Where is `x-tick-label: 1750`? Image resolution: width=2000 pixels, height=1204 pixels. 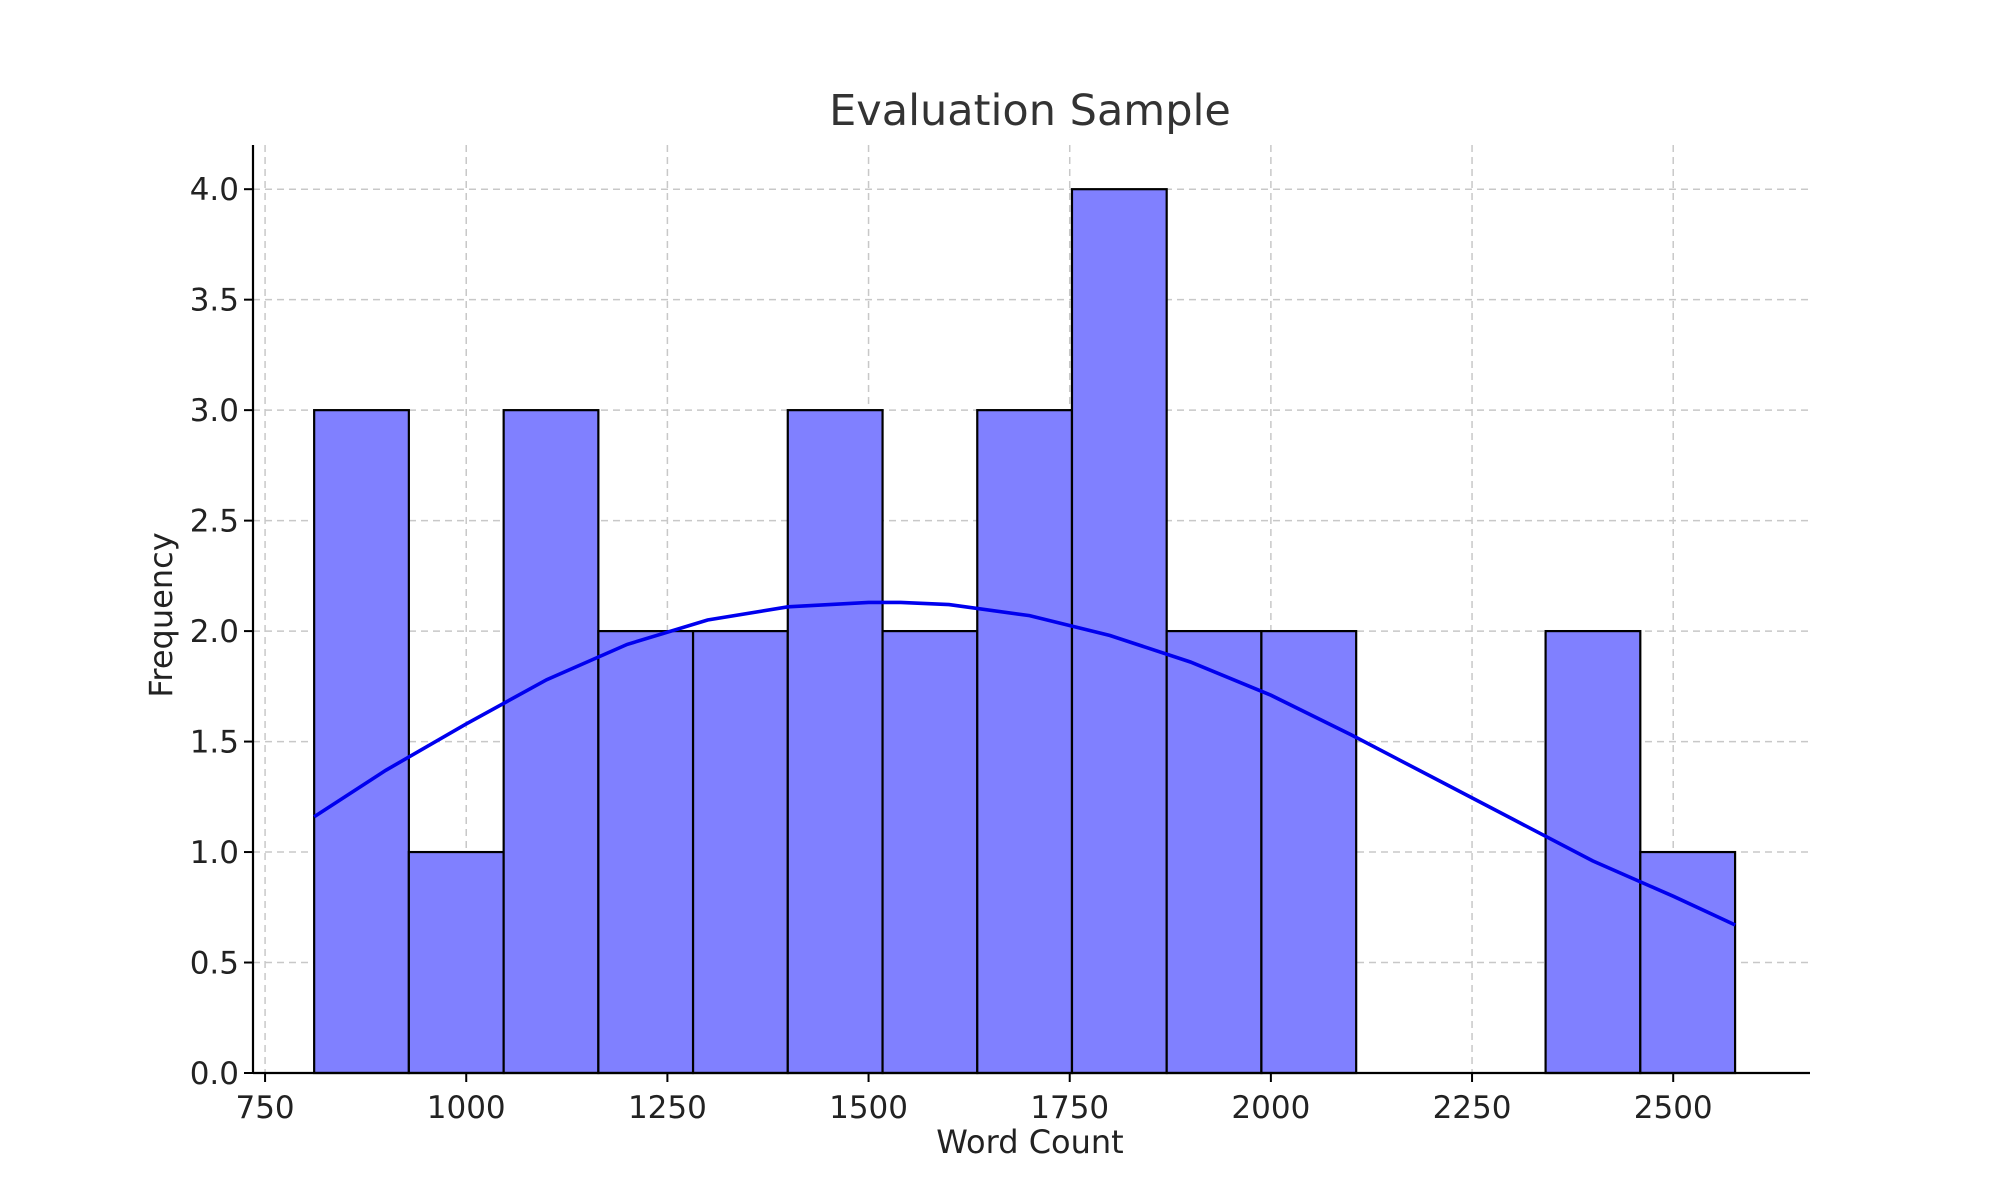 x-tick-label: 1750 is located at coordinates (1069, 1108).